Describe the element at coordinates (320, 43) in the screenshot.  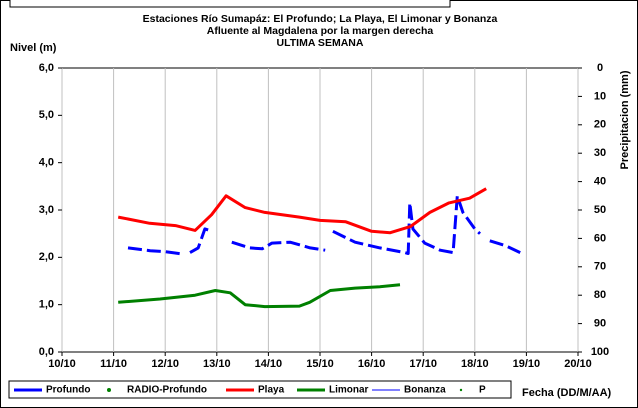
I see `chart-subtitle: ULTIMA SEMANA` at that location.